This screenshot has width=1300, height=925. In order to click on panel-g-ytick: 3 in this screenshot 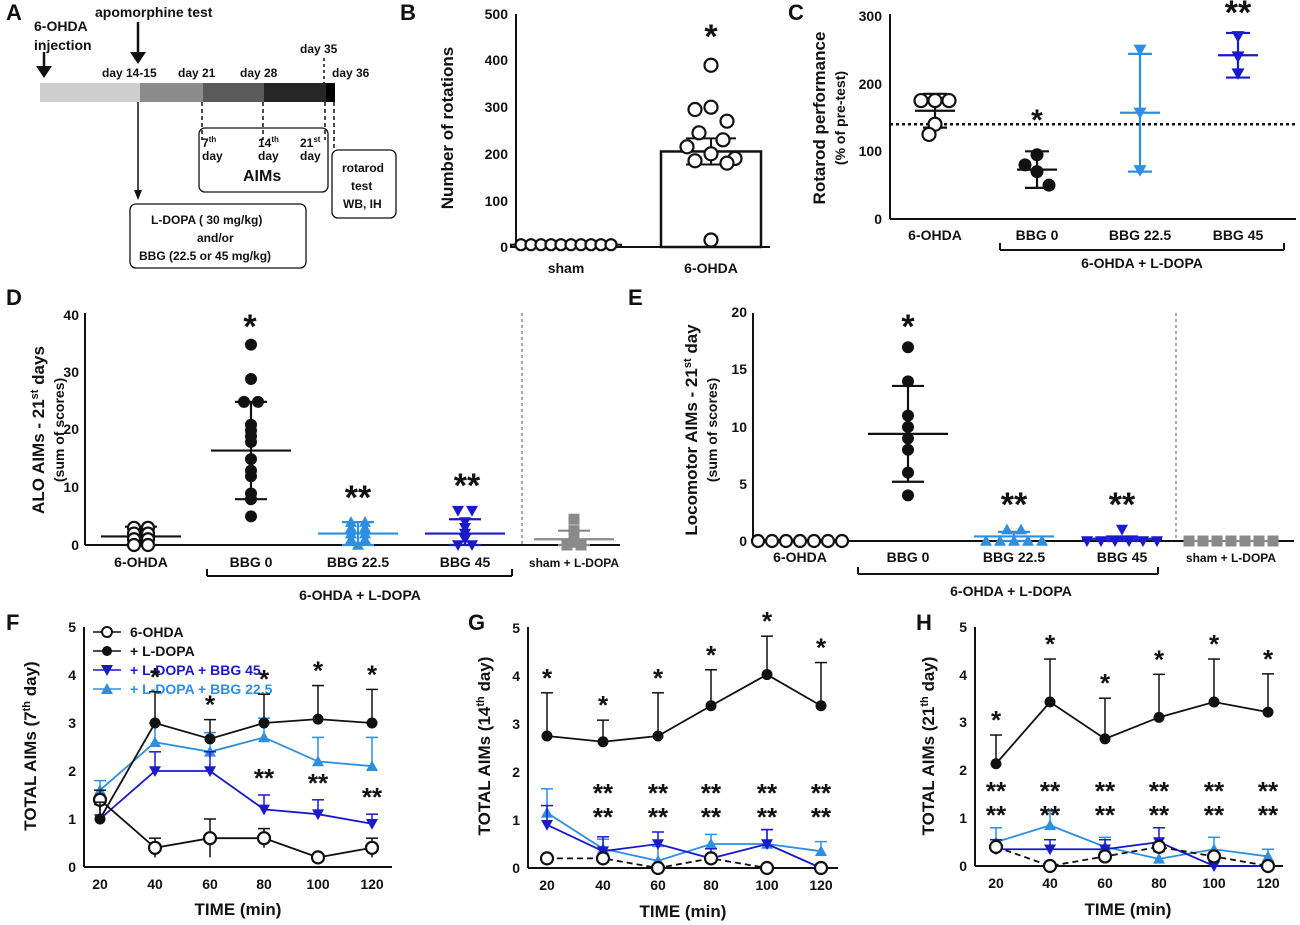, I will do `click(516, 724)`.